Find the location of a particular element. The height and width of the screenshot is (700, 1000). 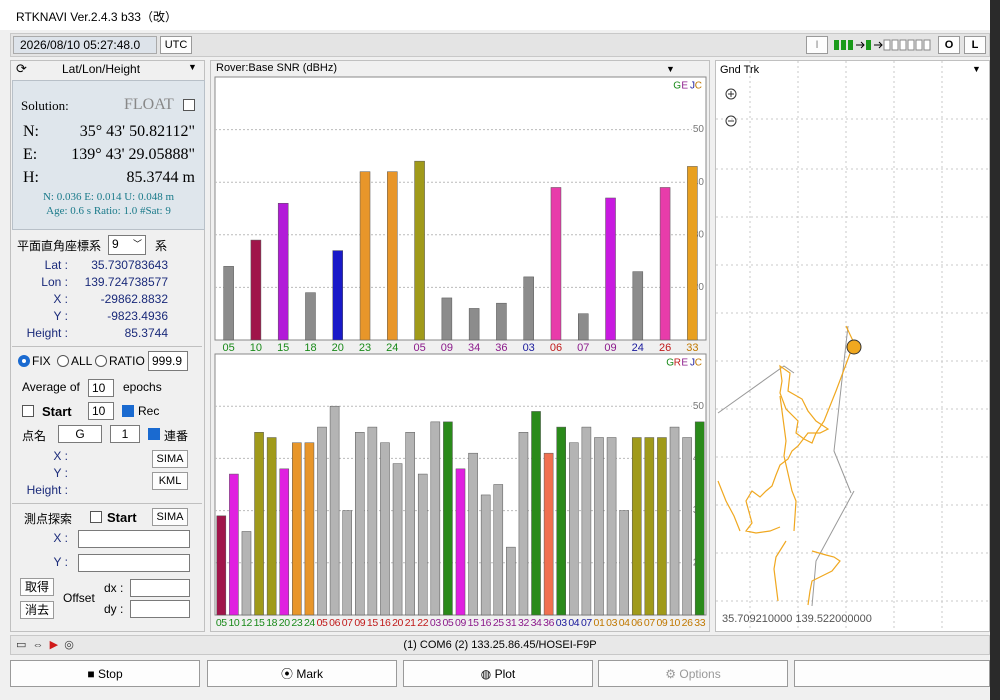

satellite-label: 36 is located at coordinates (501, 348).